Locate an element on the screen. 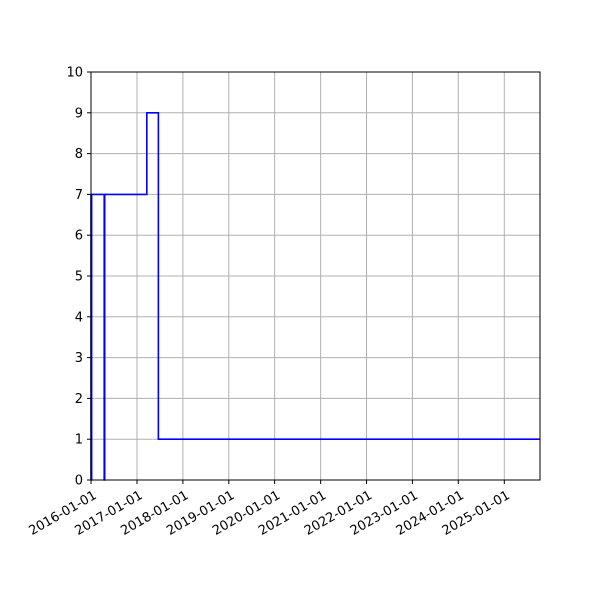 Image resolution: width=600 pixels, height=600 pixels. y-tick-label: 6 is located at coordinates (79, 236).